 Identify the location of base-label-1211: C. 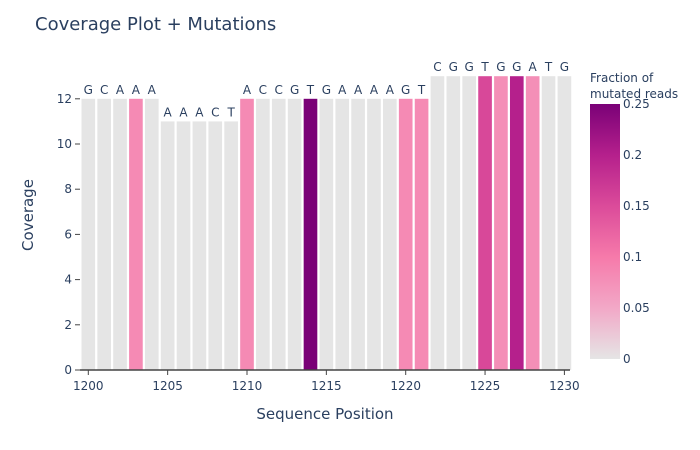
(263, 90).